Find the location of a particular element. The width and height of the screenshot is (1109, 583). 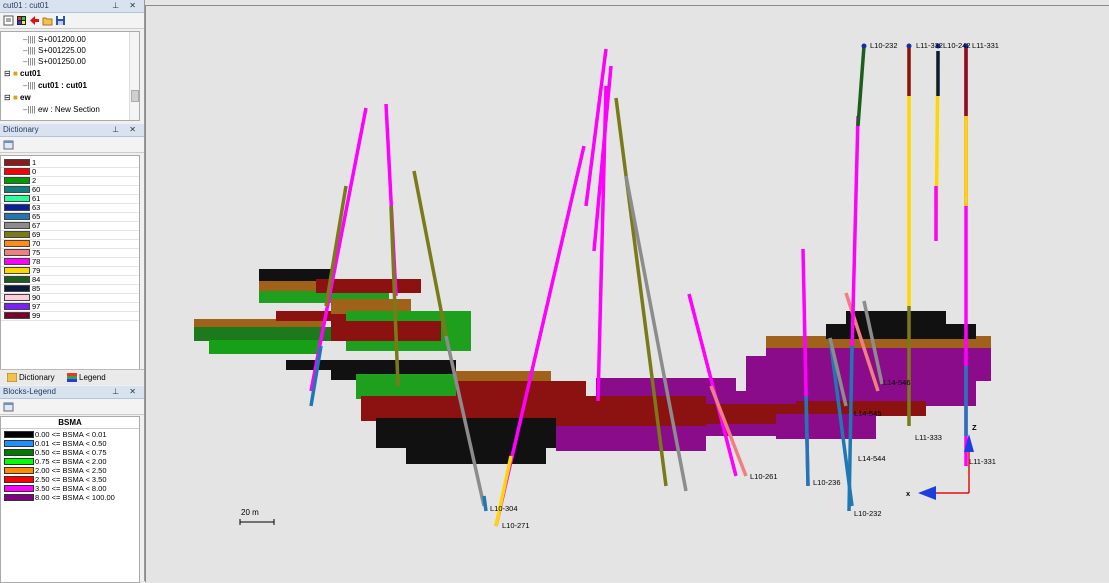

hole-label: L11-332 is located at coordinates (929, 45).